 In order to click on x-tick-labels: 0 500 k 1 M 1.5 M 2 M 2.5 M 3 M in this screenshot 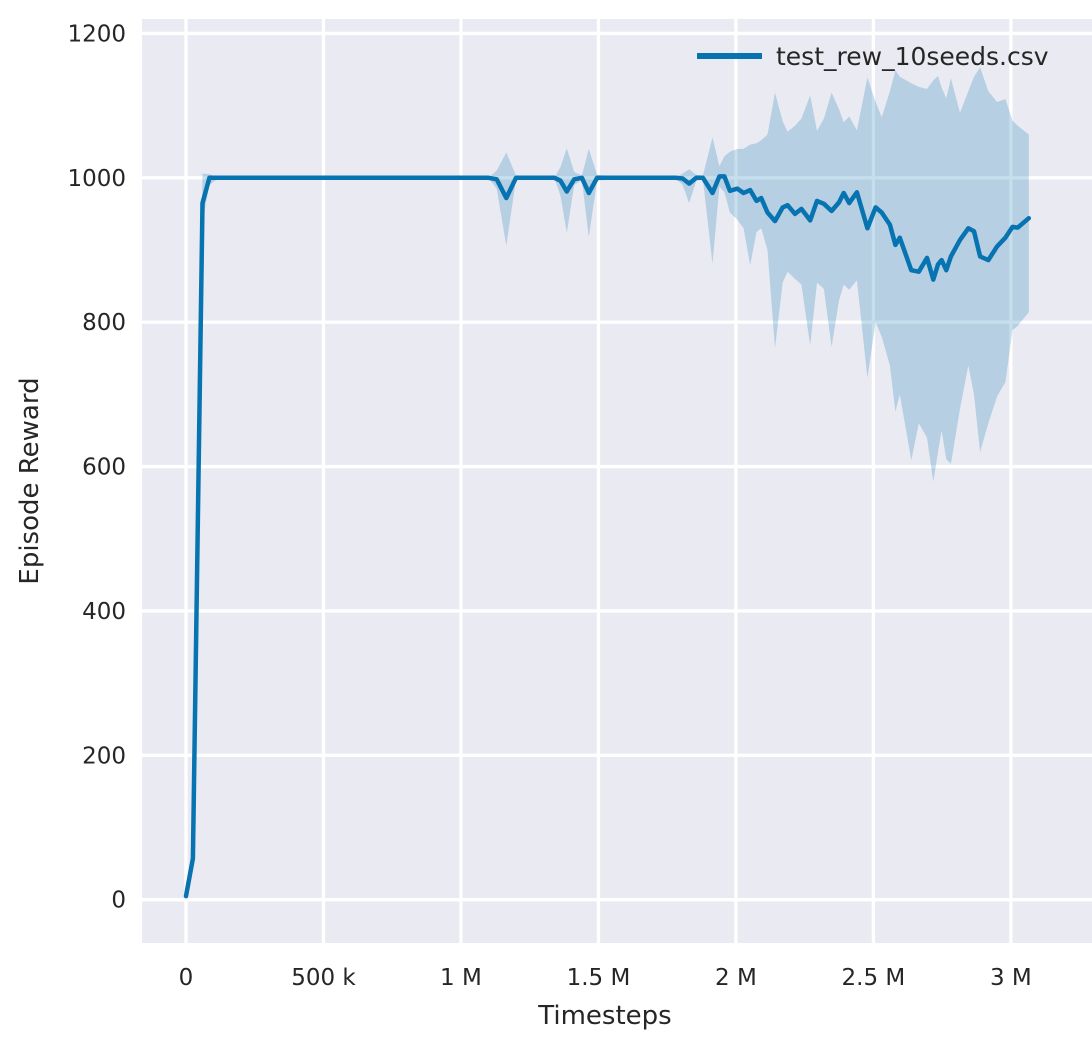, I will do `click(605, 978)`.